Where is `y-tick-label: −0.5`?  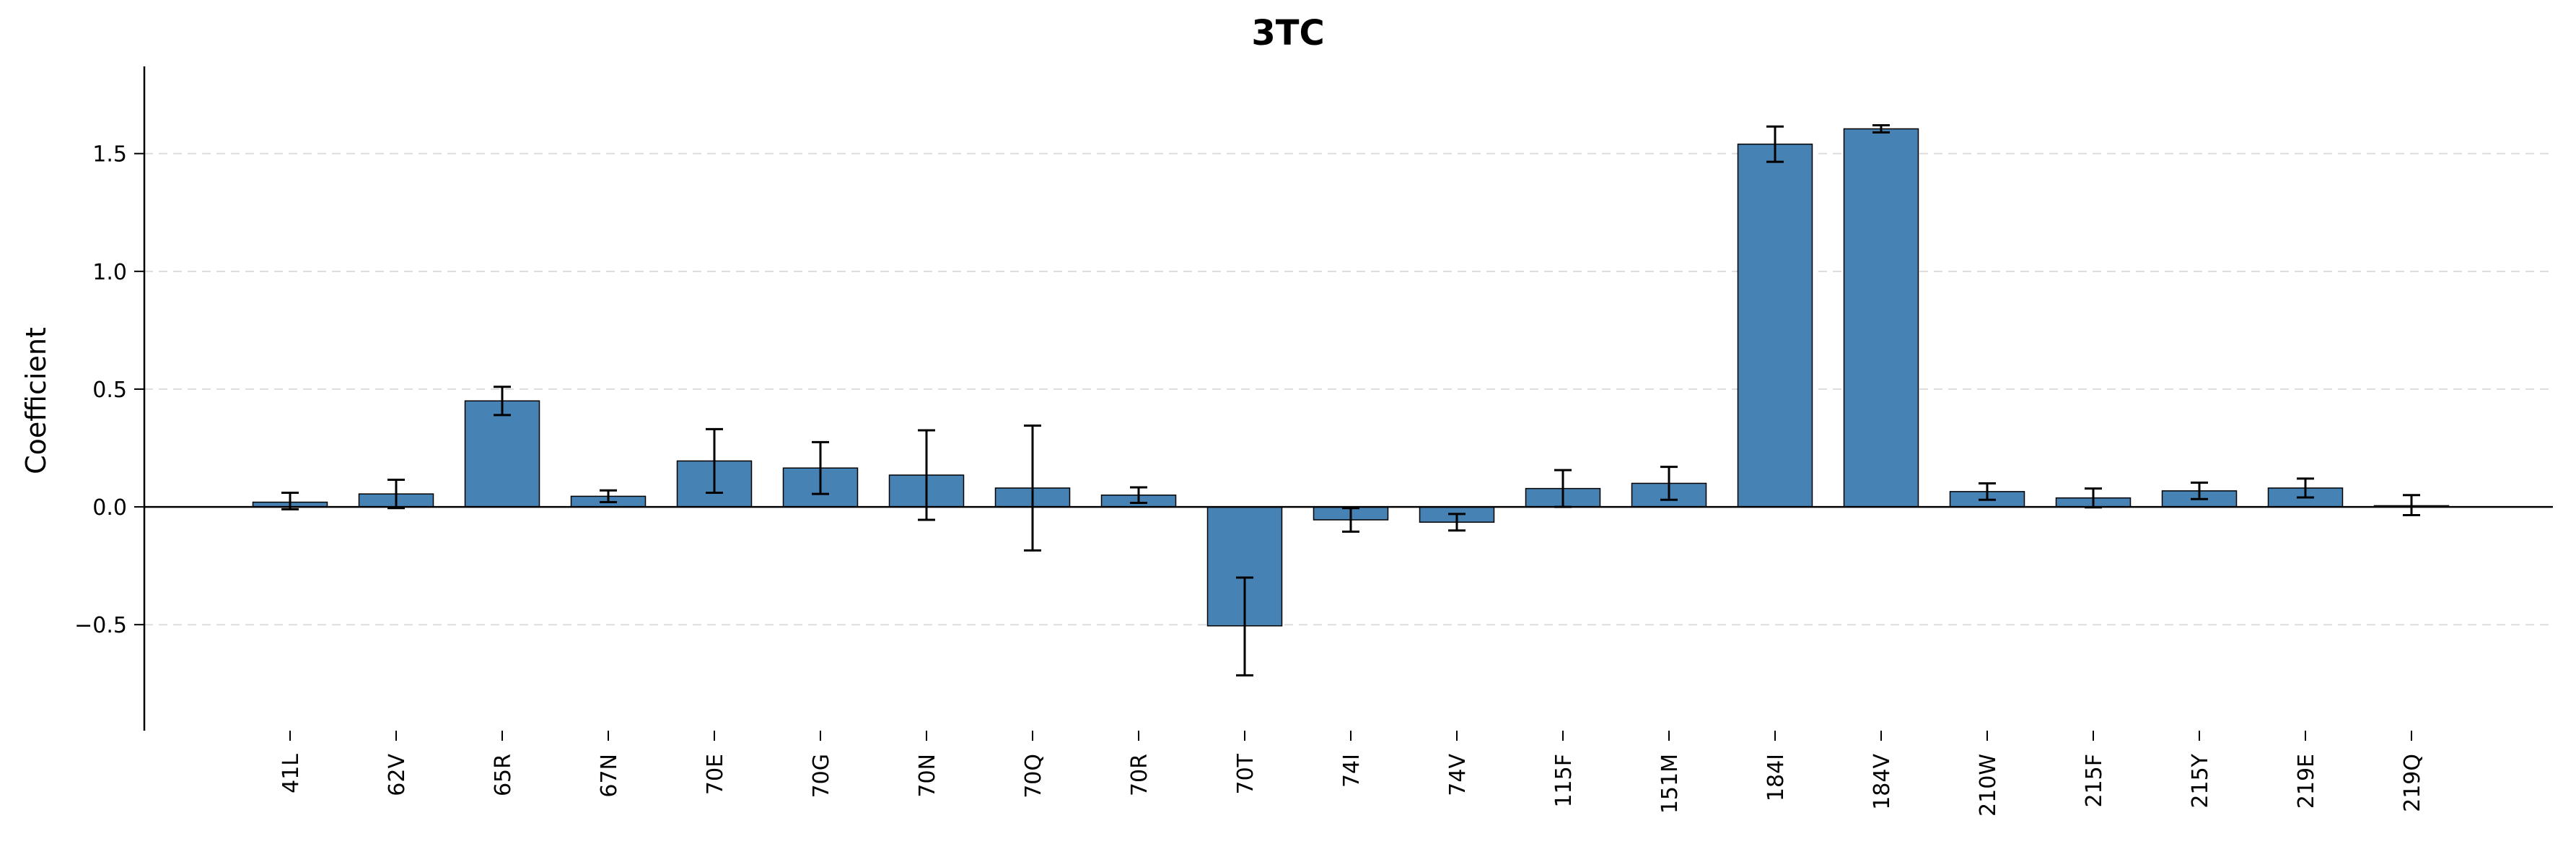
y-tick-label: −0.5 is located at coordinates (101, 625).